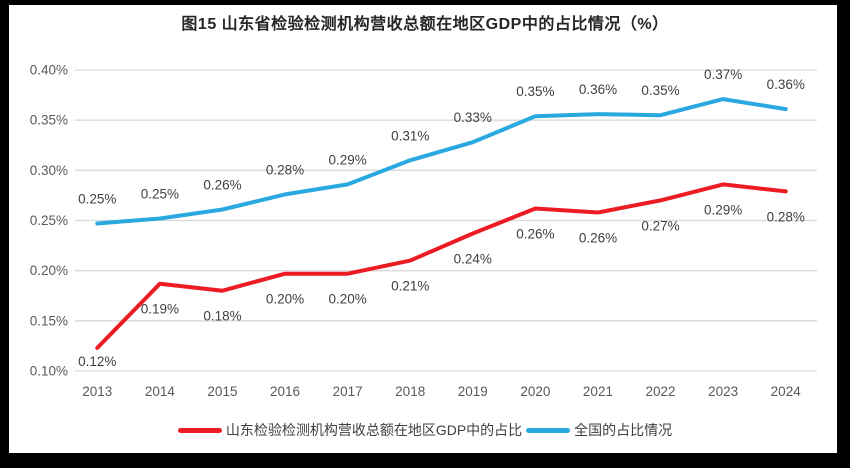 The image size is (850, 468). What do you see at coordinates (160, 391) in the screenshot?
I see `x-tick-label: 2014` at bounding box center [160, 391].